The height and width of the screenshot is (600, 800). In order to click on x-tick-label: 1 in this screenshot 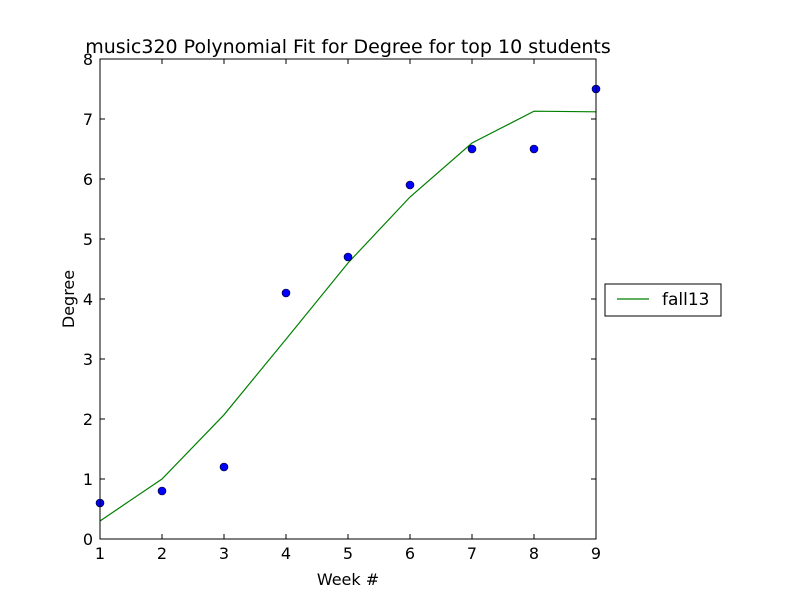, I will do `click(100, 553)`.